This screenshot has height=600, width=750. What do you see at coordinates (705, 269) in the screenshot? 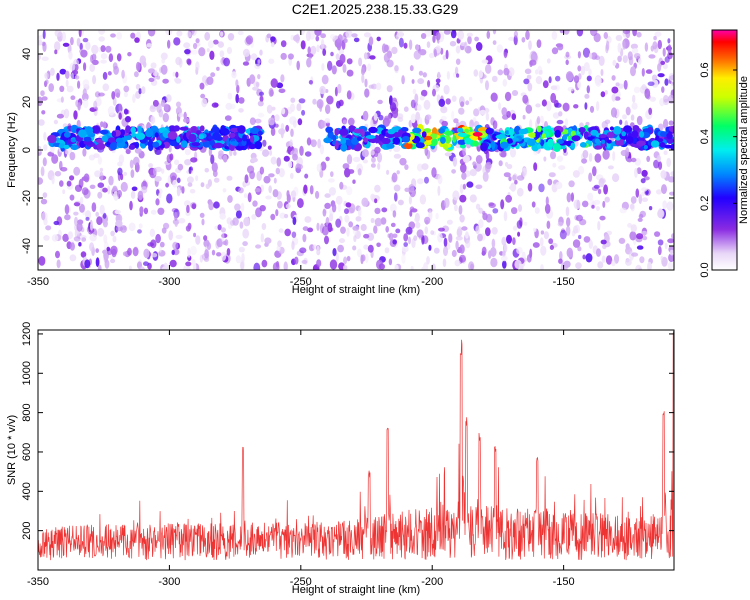
I see `colorbar-tick-label: 0.0` at bounding box center [705, 269].